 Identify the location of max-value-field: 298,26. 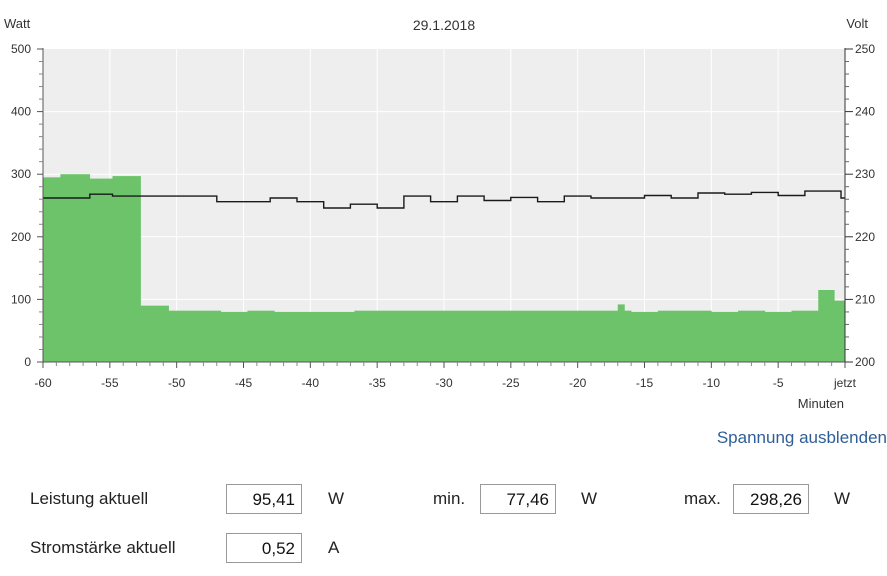
(771, 499).